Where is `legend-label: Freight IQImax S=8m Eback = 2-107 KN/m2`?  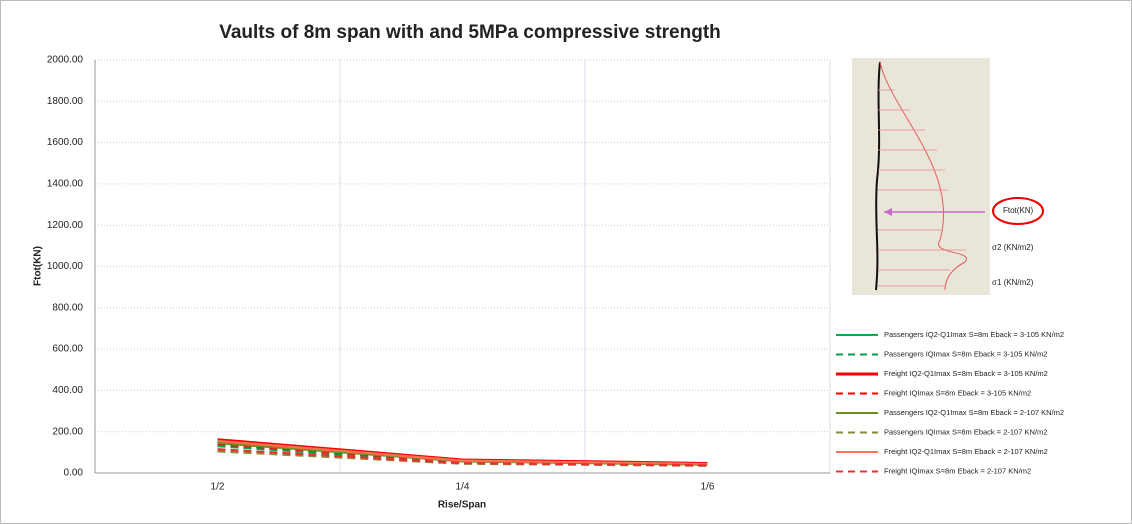 legend-label: Freight IQImax S=8m Eback = 2-107 KN/m2 is located at coordinates (957, 470).